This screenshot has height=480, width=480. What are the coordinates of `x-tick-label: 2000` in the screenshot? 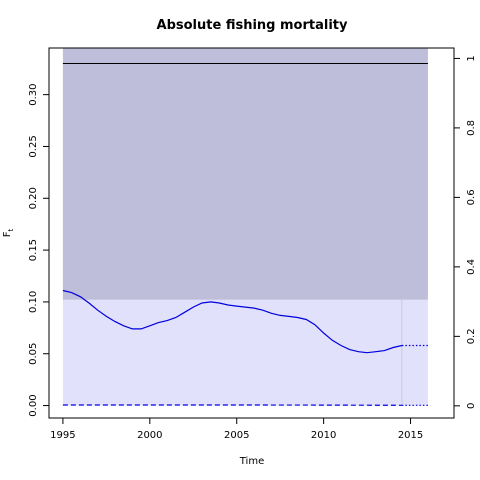 It's located at (149, 435).